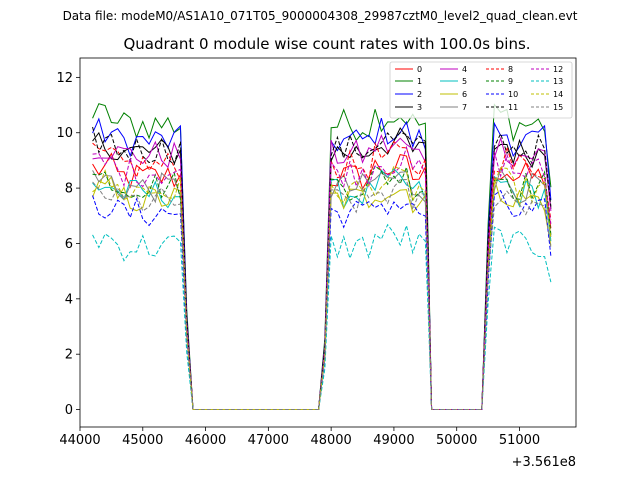 The height and width of the screenshot is (480, 640). What do you see at coordinates (456, 440) in the screenshot?
I see `x-tick-label: 50000` at bounding box center [456, 440].